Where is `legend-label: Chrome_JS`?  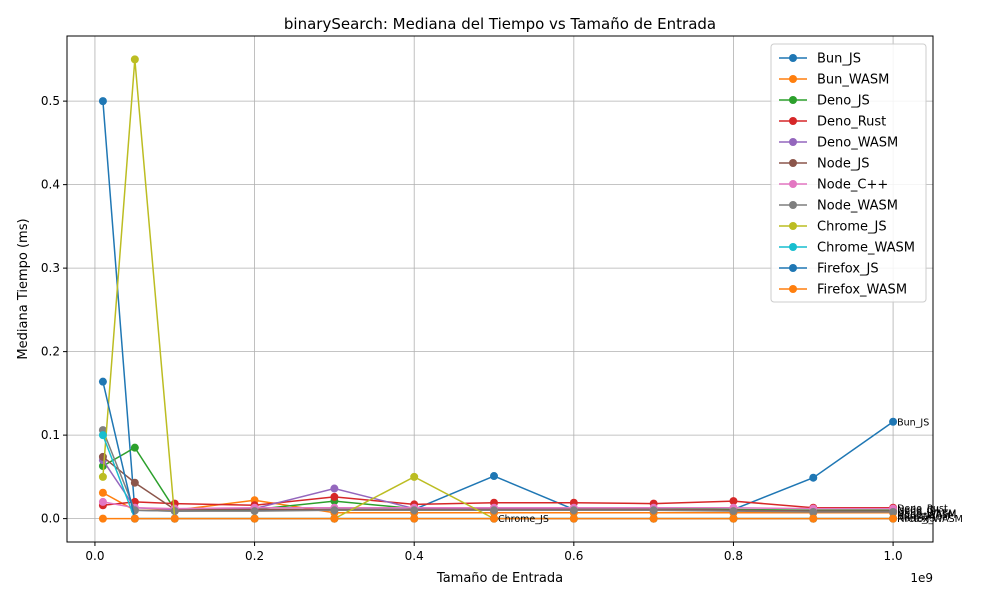 legend-label: Chrome_JS is located at coordinates (852, 227).